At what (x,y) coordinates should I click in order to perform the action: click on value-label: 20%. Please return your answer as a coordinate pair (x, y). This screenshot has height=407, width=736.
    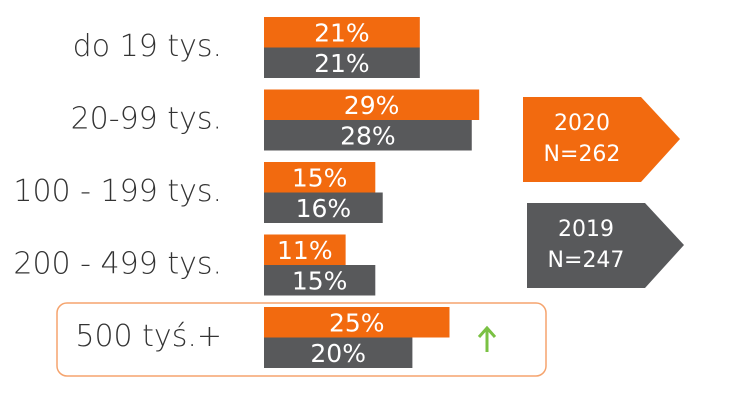
    Looking at the image, I should click on (338, 353).